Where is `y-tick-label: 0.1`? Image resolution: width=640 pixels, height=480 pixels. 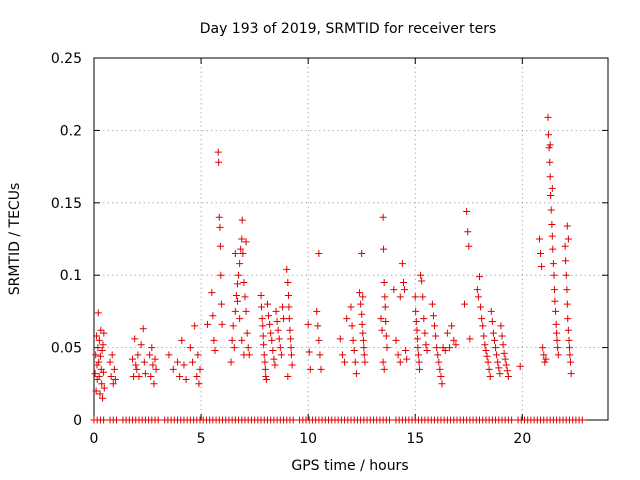
y-tick-label: 0.1 is located at coordinates (71, 276).